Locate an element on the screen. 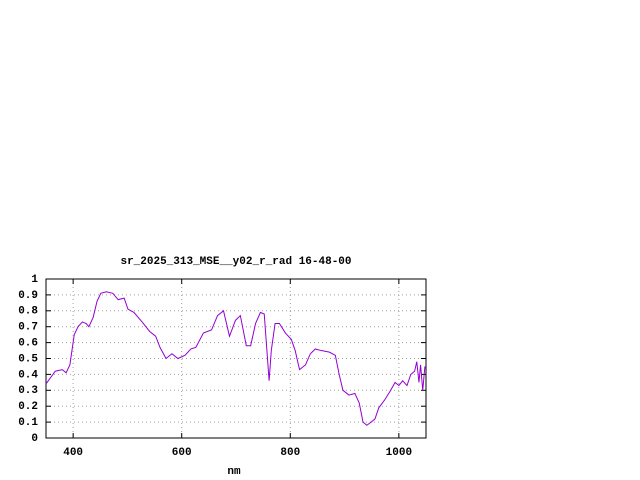 The height and width of the screenshot is (480, 640). y-tick-label: 0.4 is located at coordinates (28, 375).